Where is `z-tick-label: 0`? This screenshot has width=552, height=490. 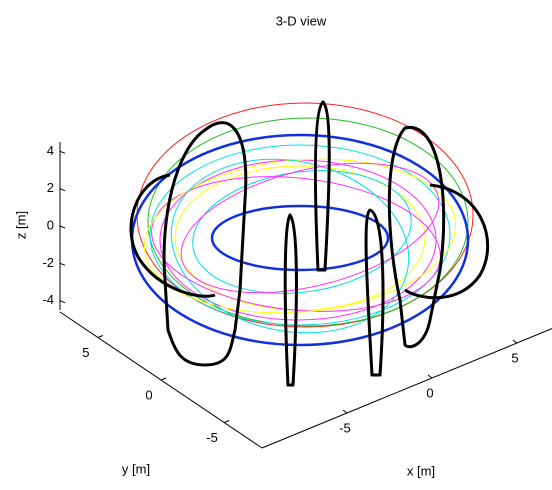 z-tick-label: 0 is located at coordinates (50, 224).